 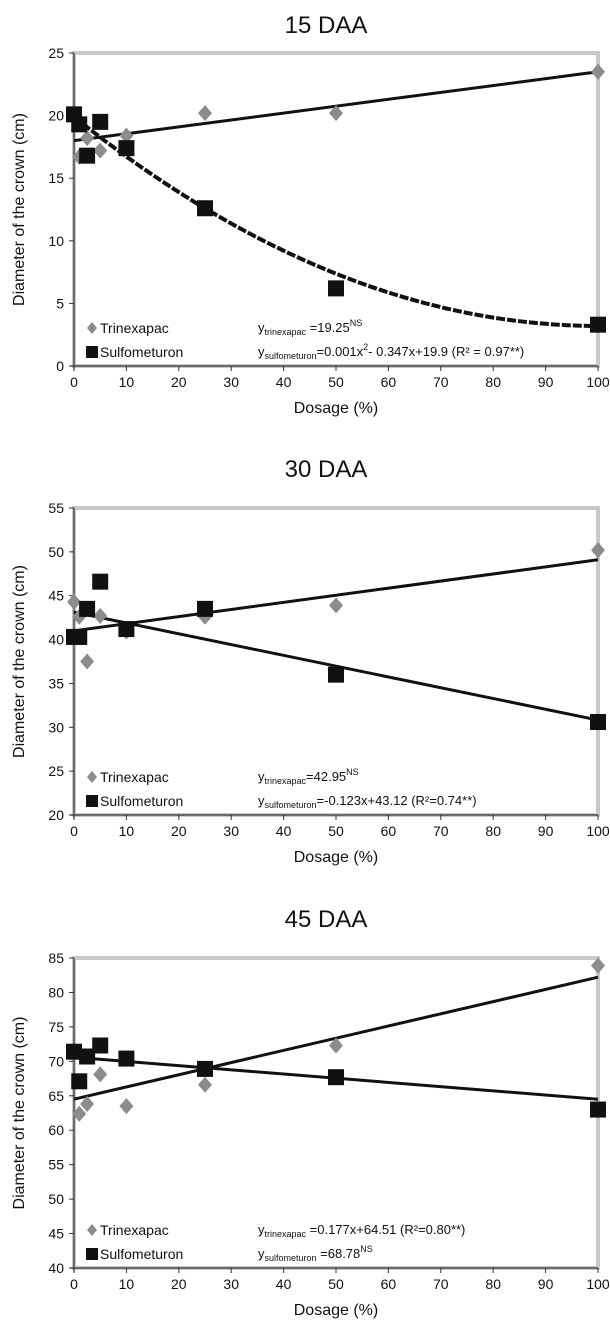 What do you see at coordinates (56, 1234) in the screenshot?
I see `y-tick-label: 45` at bounding box center [56, 1234].